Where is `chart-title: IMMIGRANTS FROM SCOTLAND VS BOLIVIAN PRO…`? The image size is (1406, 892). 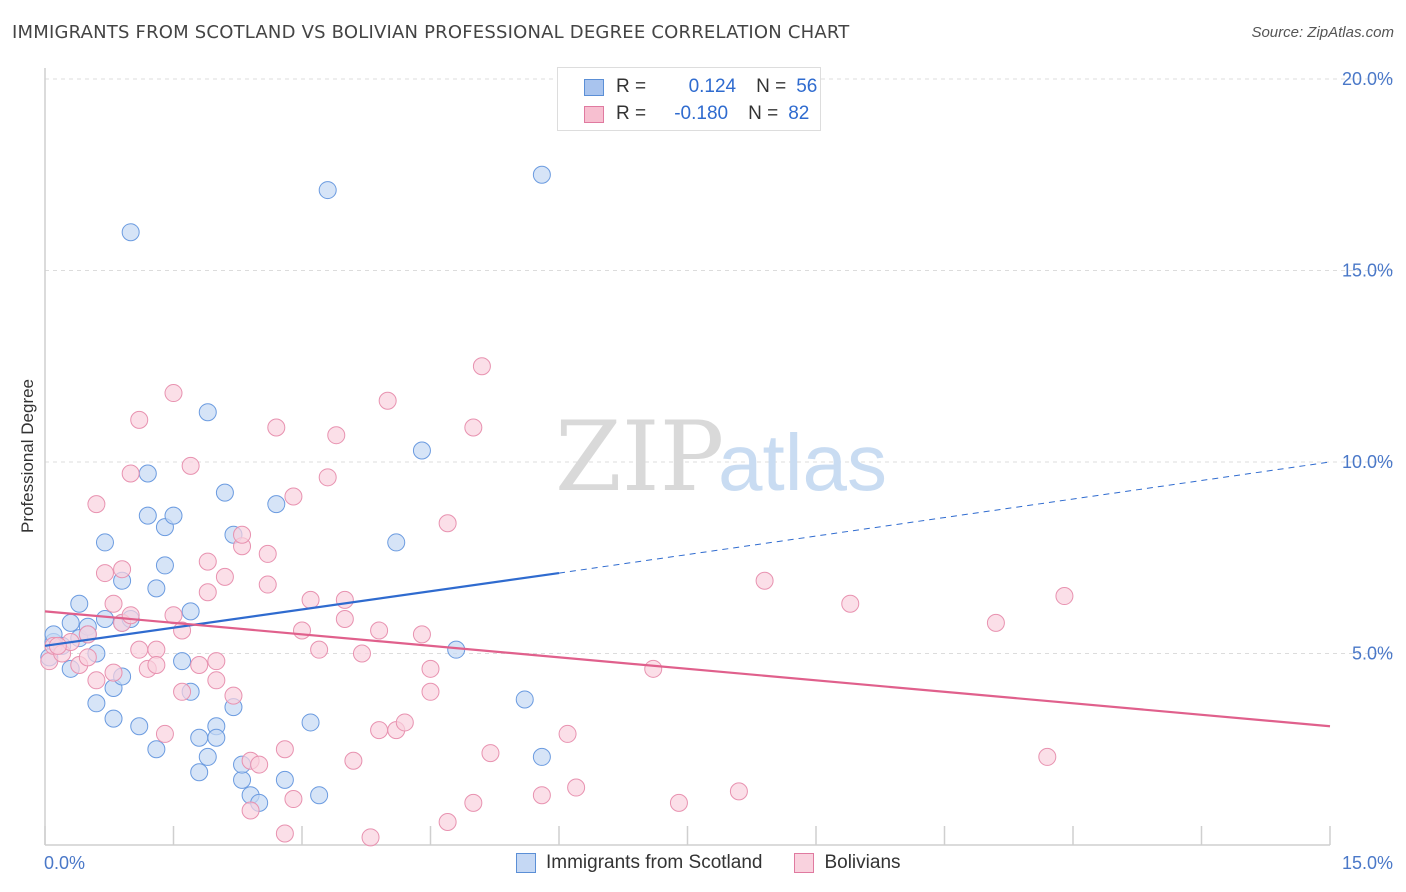
chart-title: IMMIGRANTS FROM SCOTLAND VS BOLIVIAN PRO… is located at coordinates (431, 32).